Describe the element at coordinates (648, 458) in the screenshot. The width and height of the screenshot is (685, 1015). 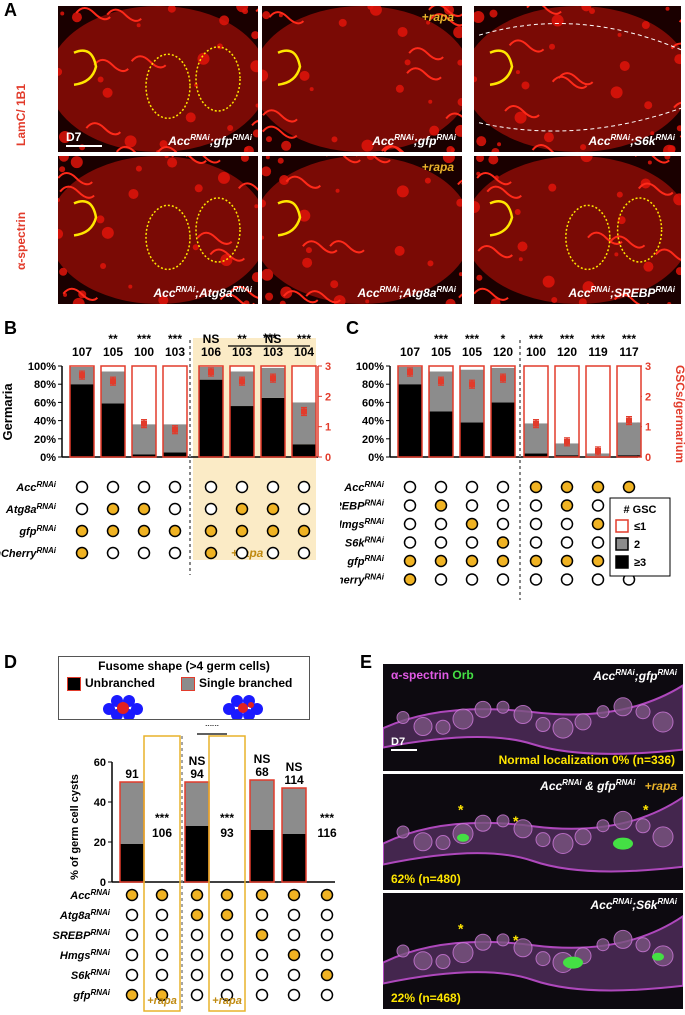
I see `y2-tick-label: 0` at that location.